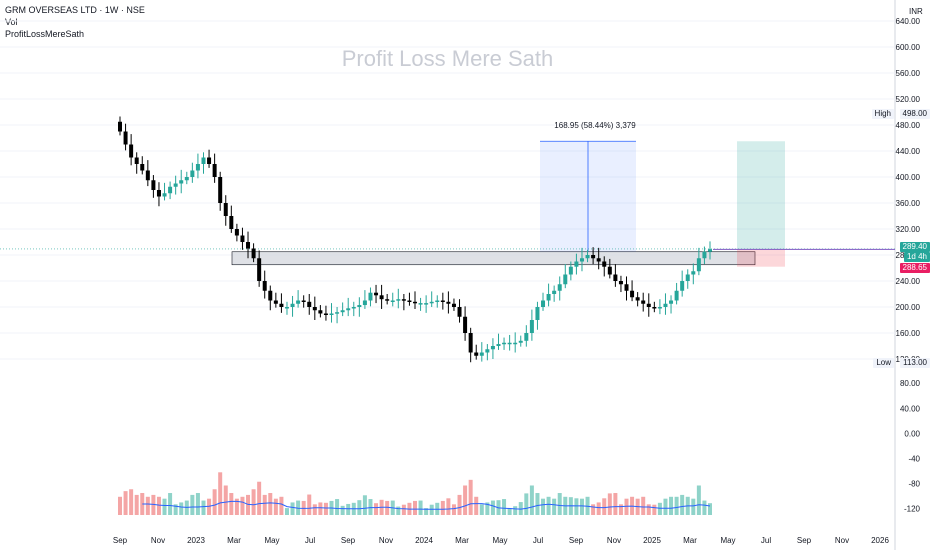 Image resolution: width=932 pixels, height=550 pixels. I want to click on volume-tick-label: 40.00, so click(910, 408).